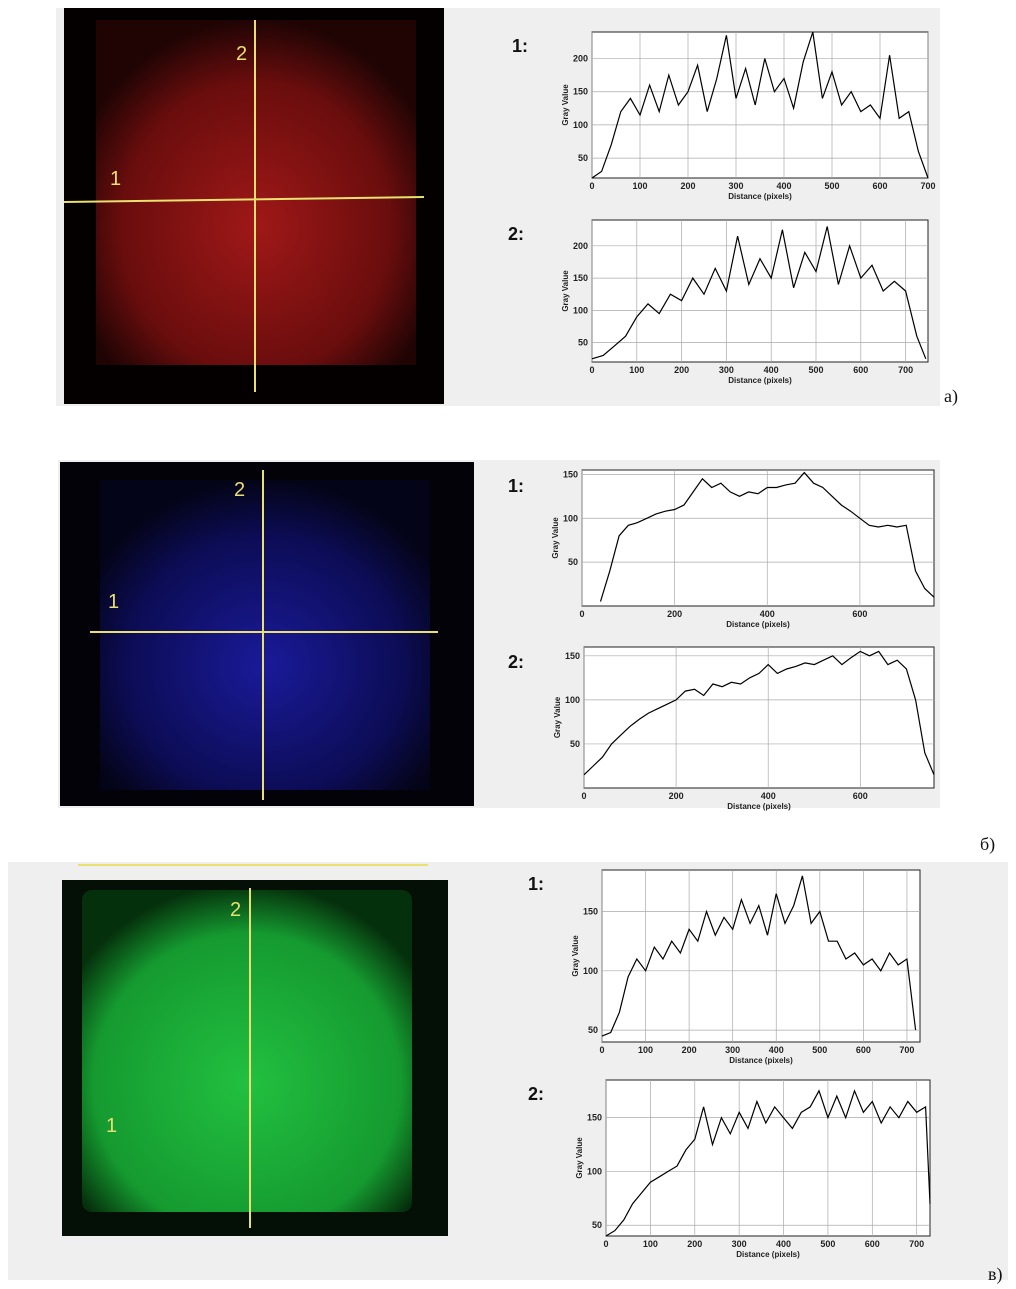 This screenshot has width=1016, height=1289. What do you see at coordinates (987, 844) in the screenshot?
I see `panel-label: б)` at bounding box center [987, 844].